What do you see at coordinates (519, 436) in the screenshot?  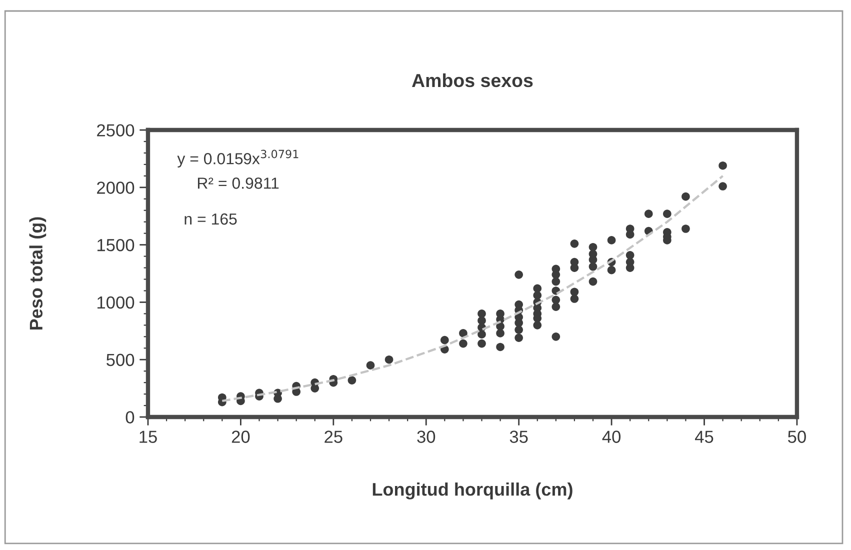 I see `x-tick-label: 35` at bounding box center [519, 436].